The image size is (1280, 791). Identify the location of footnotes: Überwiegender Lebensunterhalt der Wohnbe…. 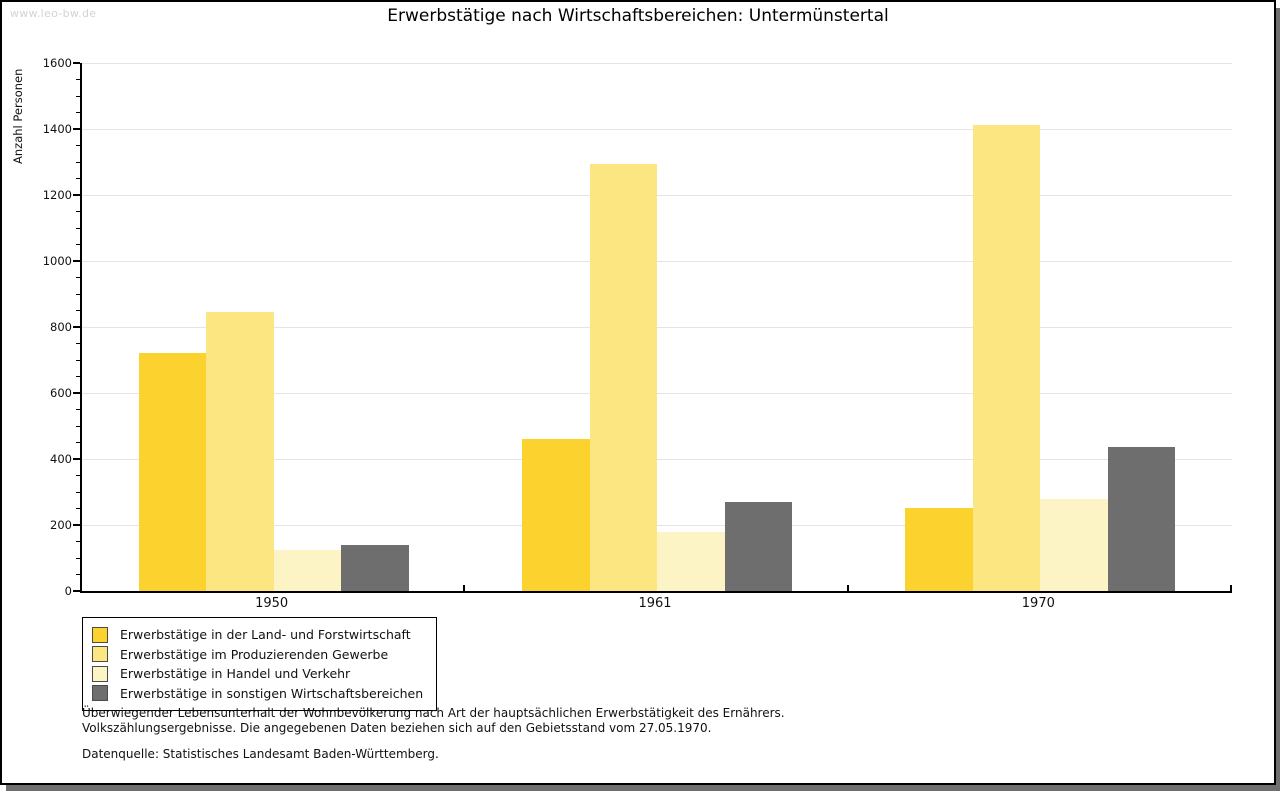
(433, 734).